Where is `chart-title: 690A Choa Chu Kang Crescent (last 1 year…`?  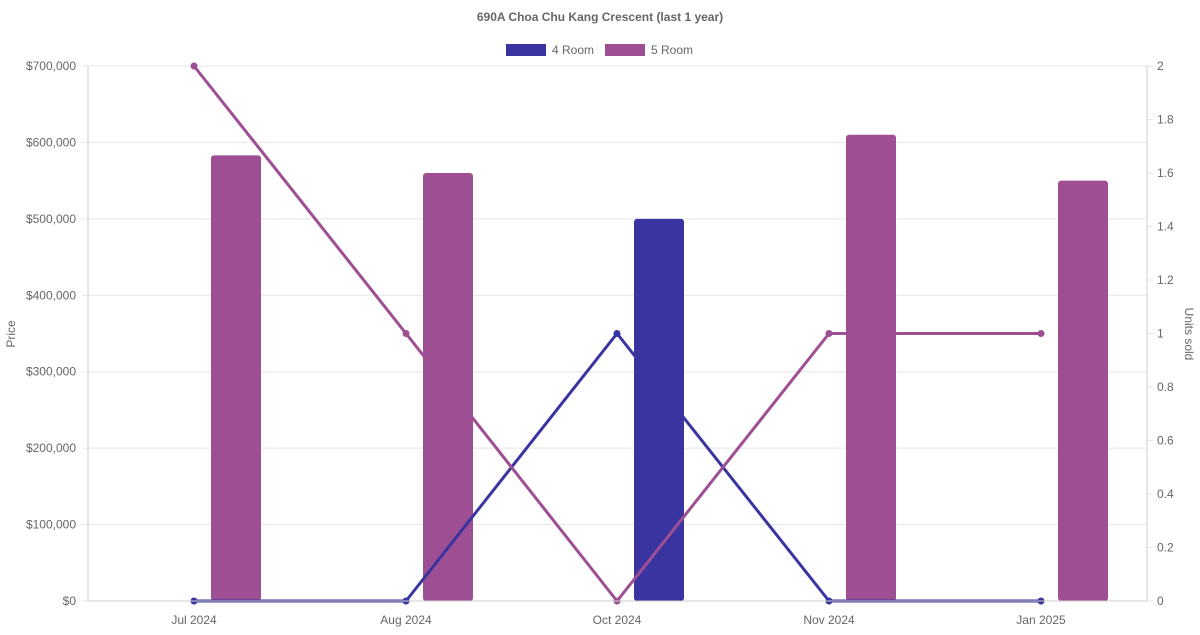
chart-title: 690A Choa Chu Kang Crescent (last 1 year… is located at coordinates (600, 17).